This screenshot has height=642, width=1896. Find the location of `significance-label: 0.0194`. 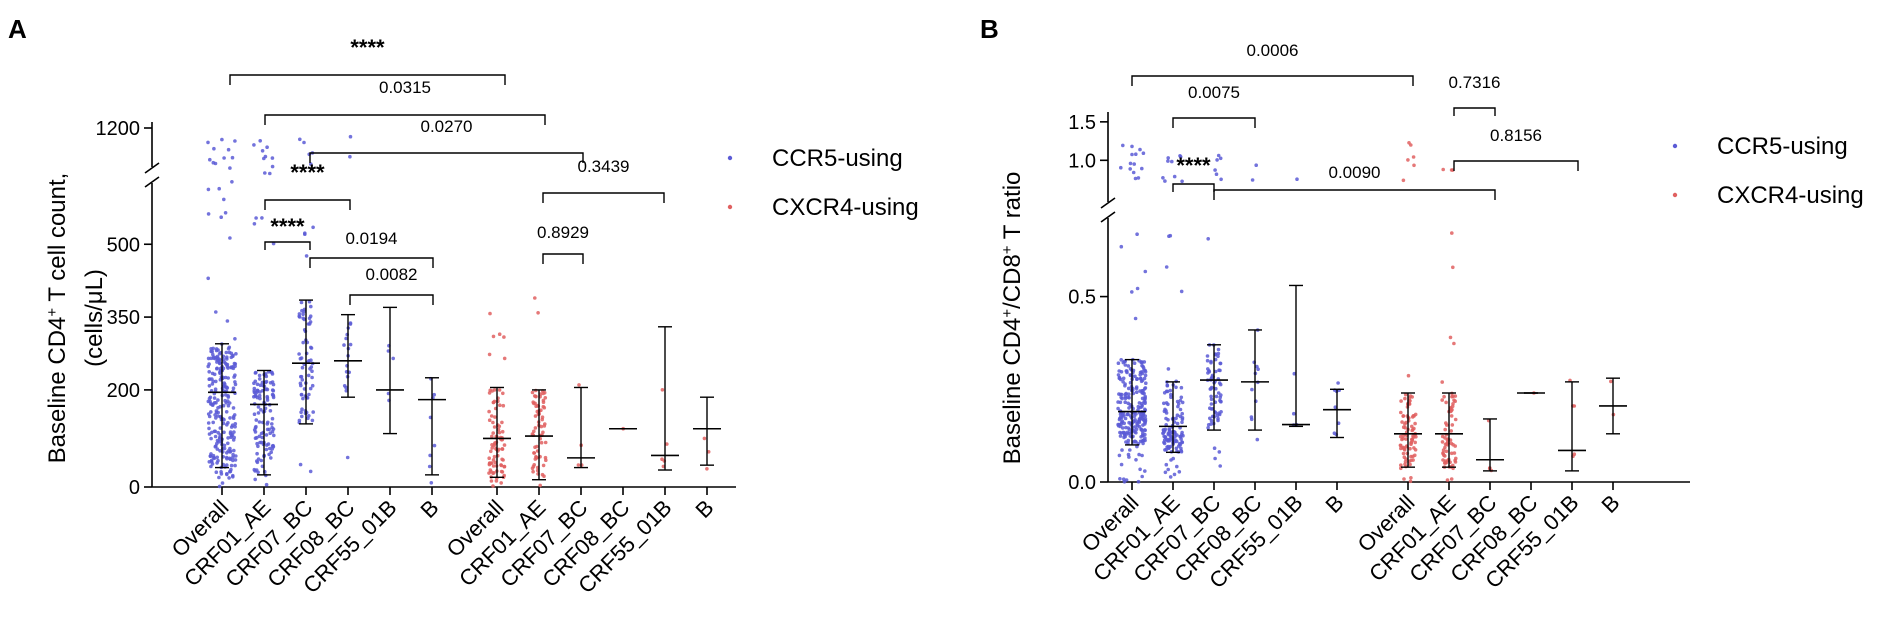

significance-label: 0.0194 is located at coordinates (372, 238).